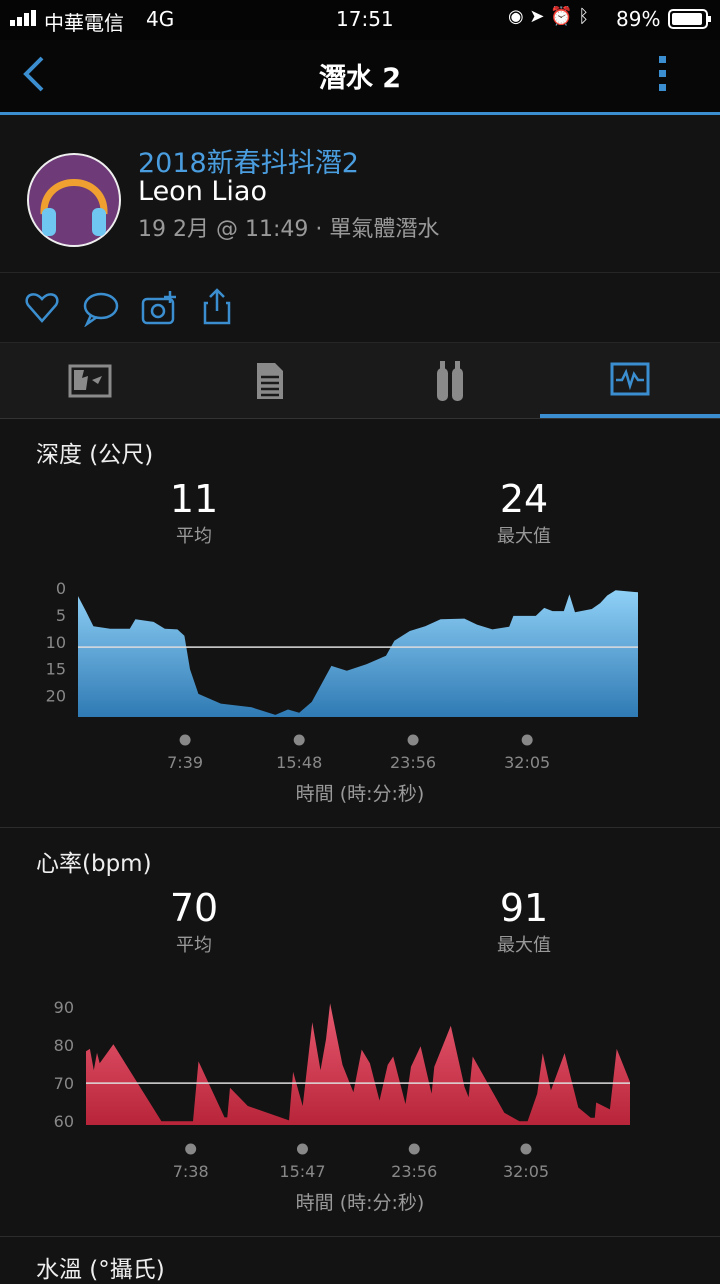  Describe the element at coordinates (61, 615) in the screenshot. I see `y-tick-label: 5` at that location.